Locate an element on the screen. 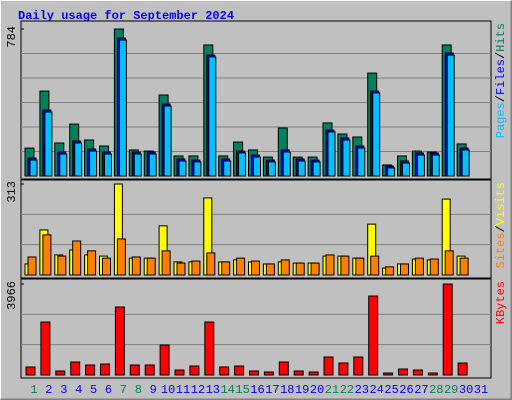 This screenshot has height=400, width=512. x-tick-label: 28 is located at coordinates (436, 390).